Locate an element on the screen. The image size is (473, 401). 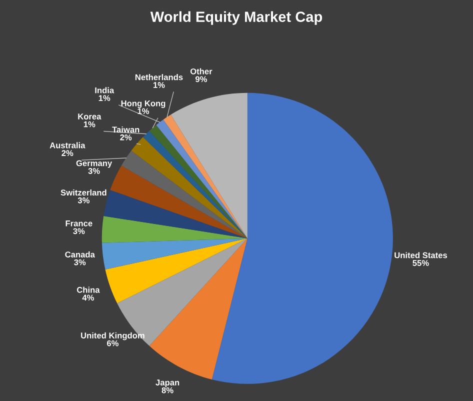
slice-label: Taiwan is located at coordinates (126, 129).